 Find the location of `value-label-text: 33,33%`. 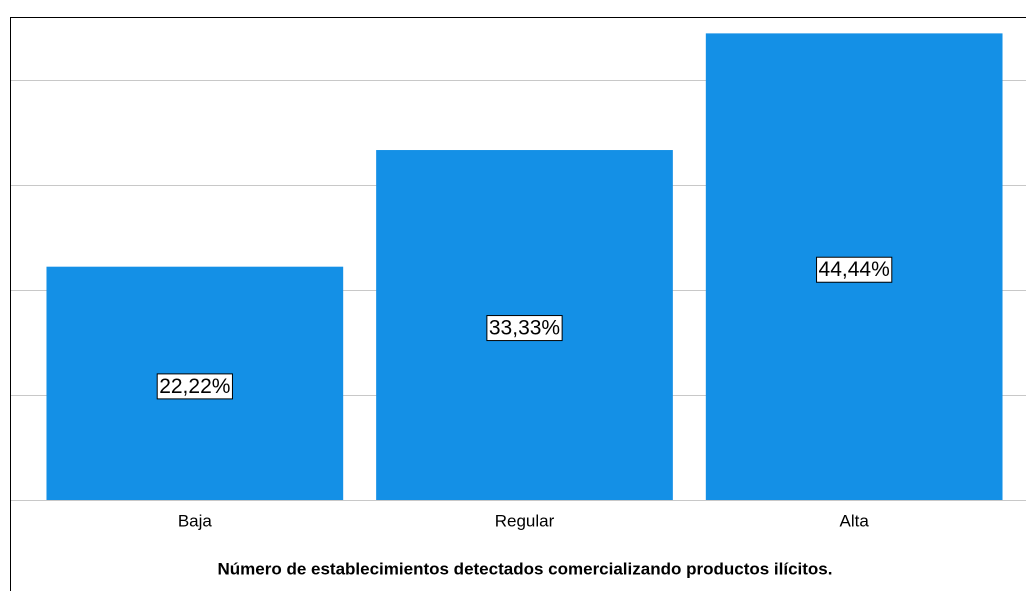

value-label-text: 33,33% is located at coordinates (524, 328).